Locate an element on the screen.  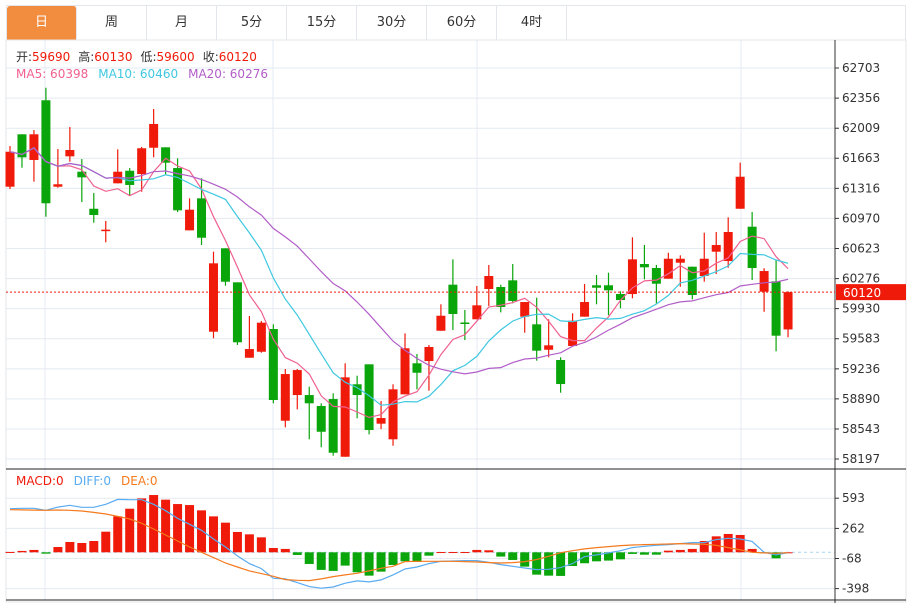
current-price-badge is located at coordinates (871, 292).